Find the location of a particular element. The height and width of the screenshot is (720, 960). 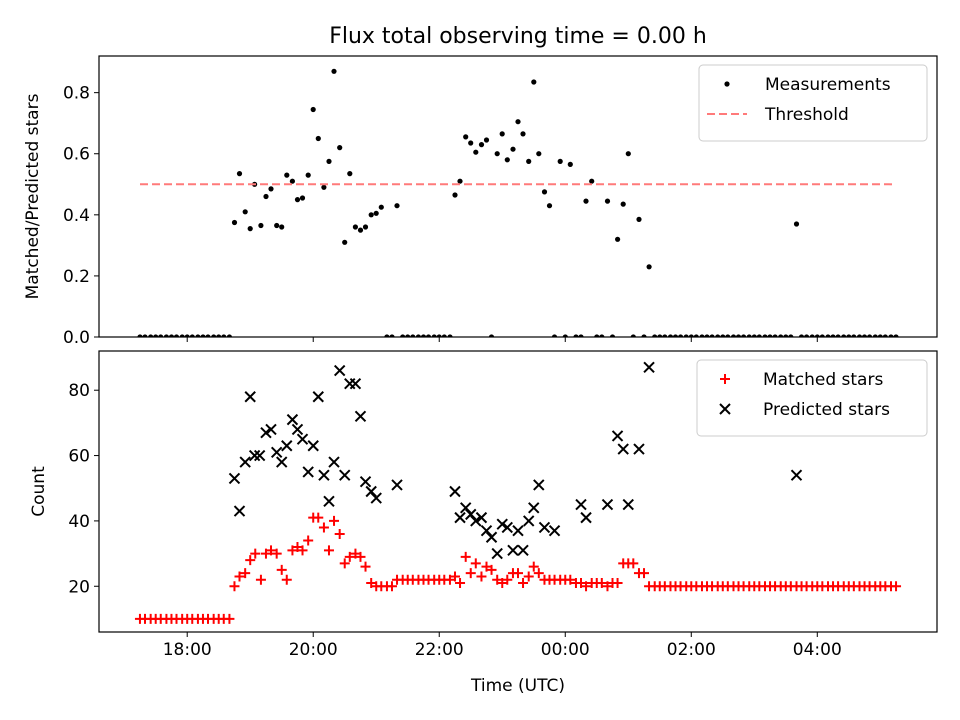

y-tick-label: 0.0 is located at coordinates (76, 338).